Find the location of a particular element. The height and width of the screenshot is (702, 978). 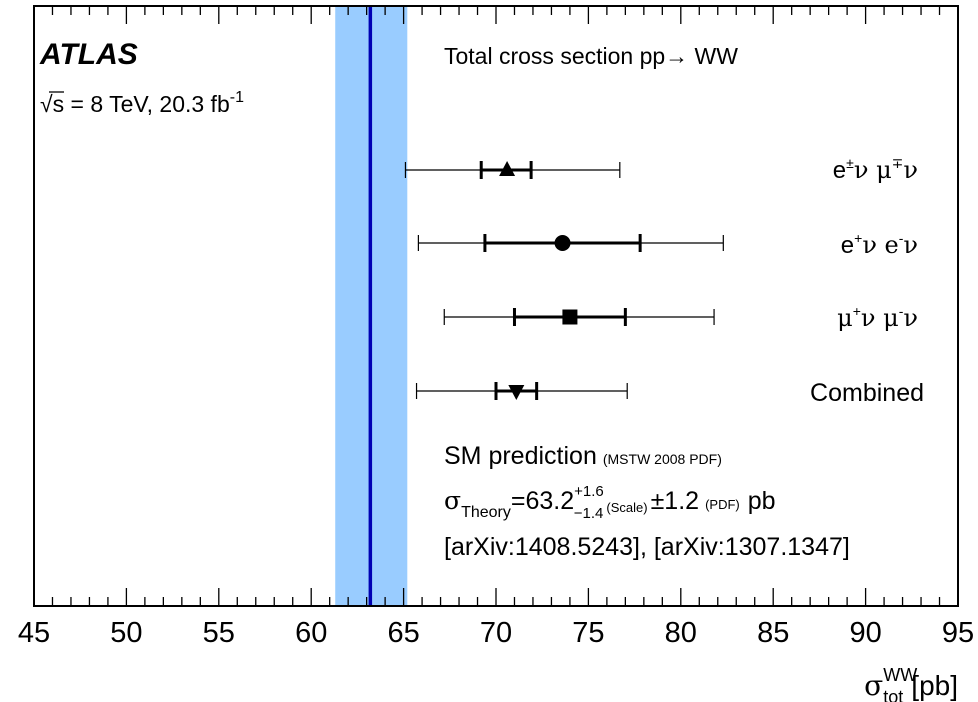

energy-label: √s = 8 TeV, 20.3 fb-1 is located at coordinates (142, 103).